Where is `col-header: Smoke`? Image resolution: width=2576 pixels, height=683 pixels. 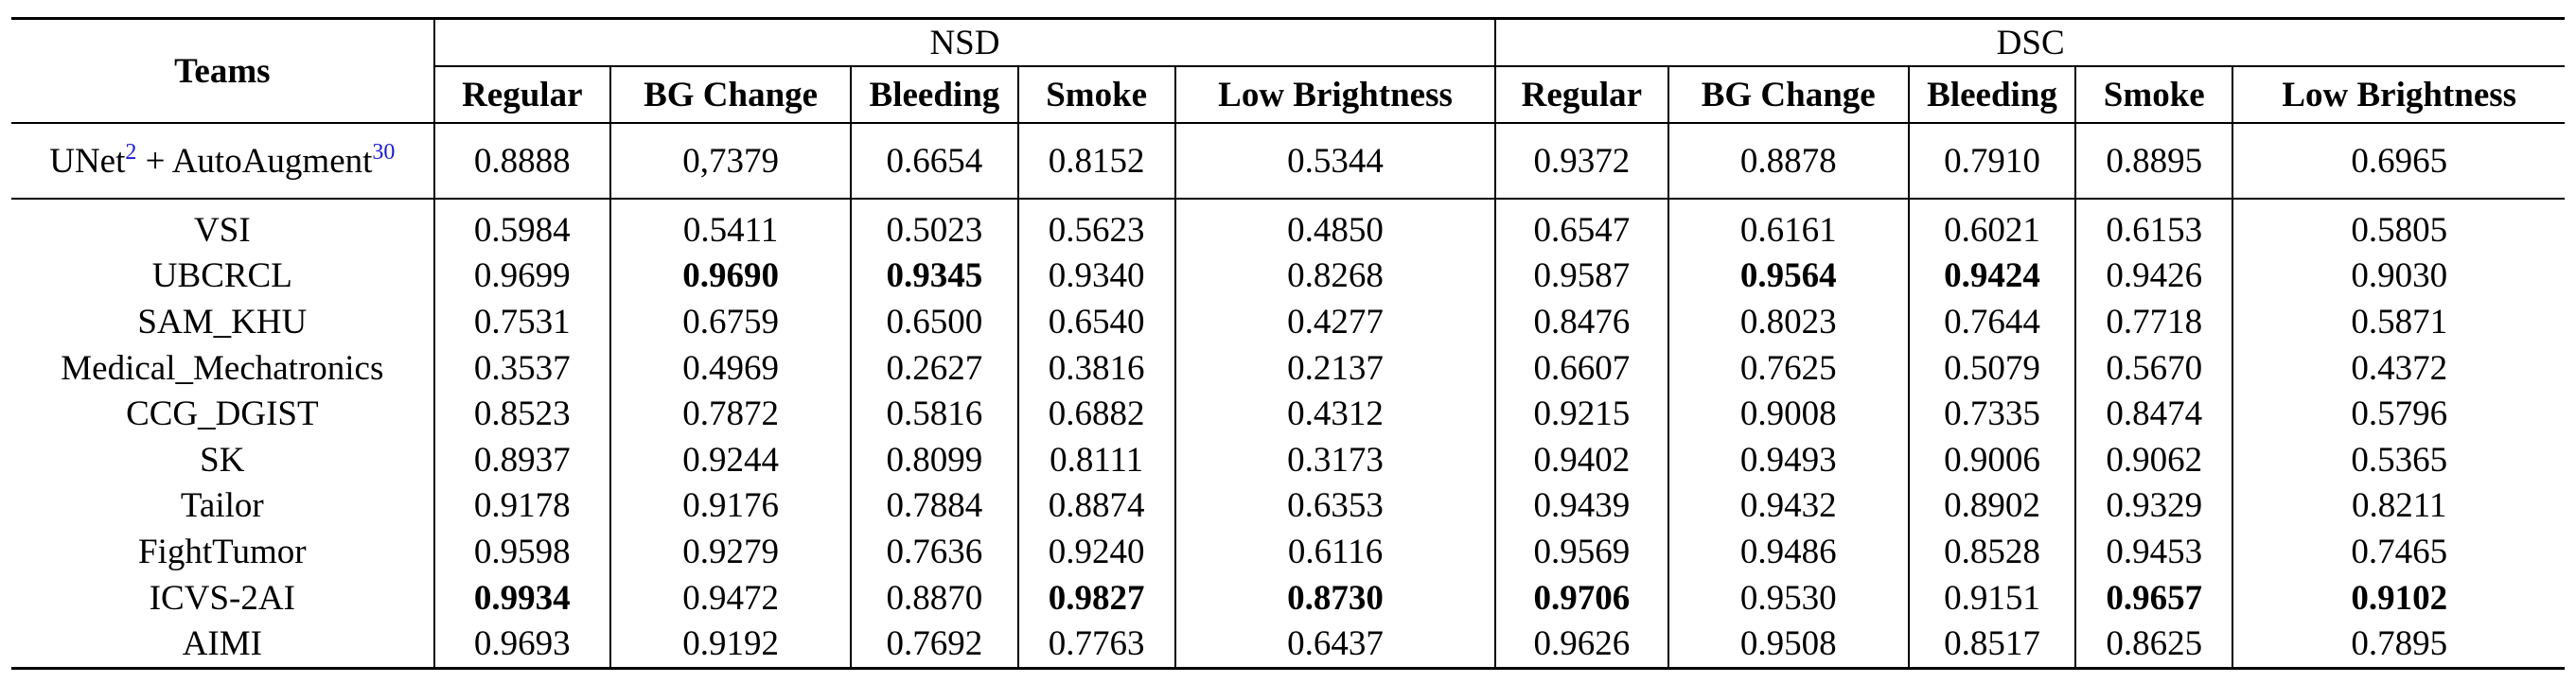
col-header: Smoke is located at coordinates (1096, 94).